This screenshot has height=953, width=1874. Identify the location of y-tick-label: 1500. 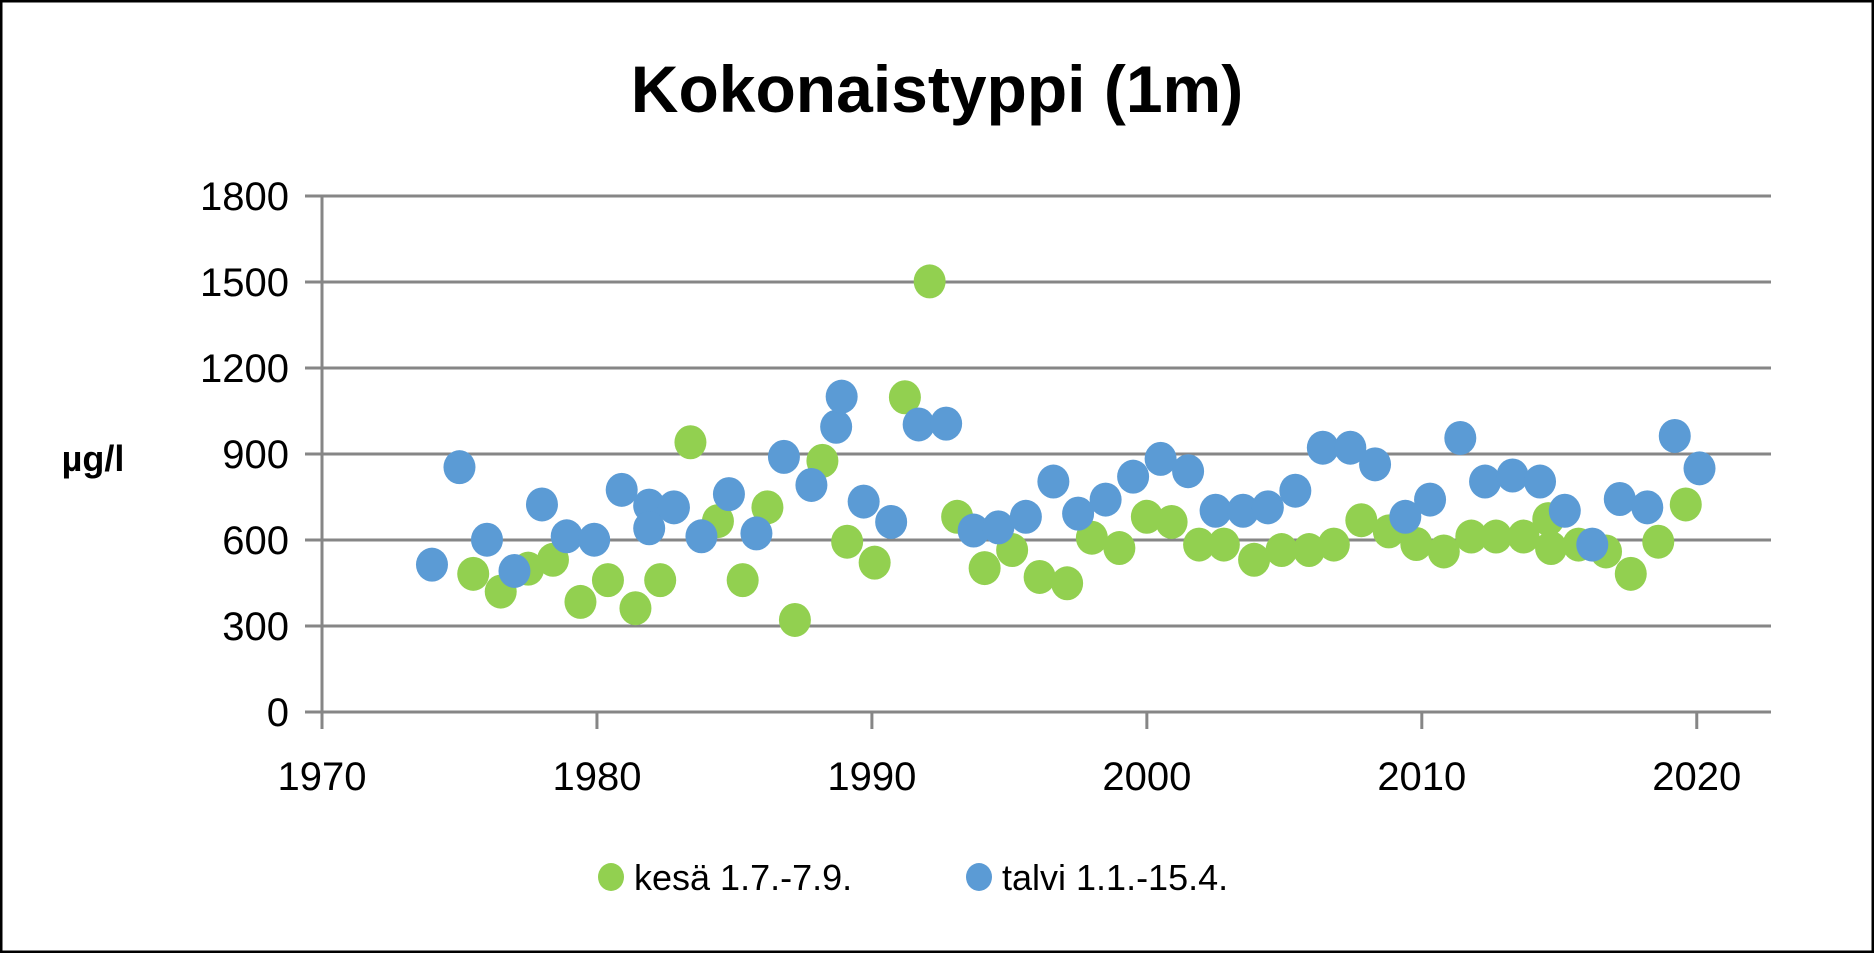
(244, 283).